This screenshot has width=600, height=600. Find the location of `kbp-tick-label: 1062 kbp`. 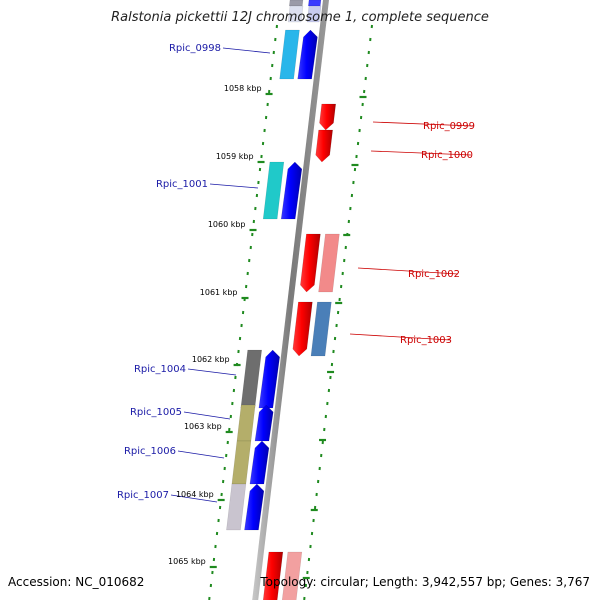

kbp-tick-label: 1062 kbp is located at coordinates (211, 359).